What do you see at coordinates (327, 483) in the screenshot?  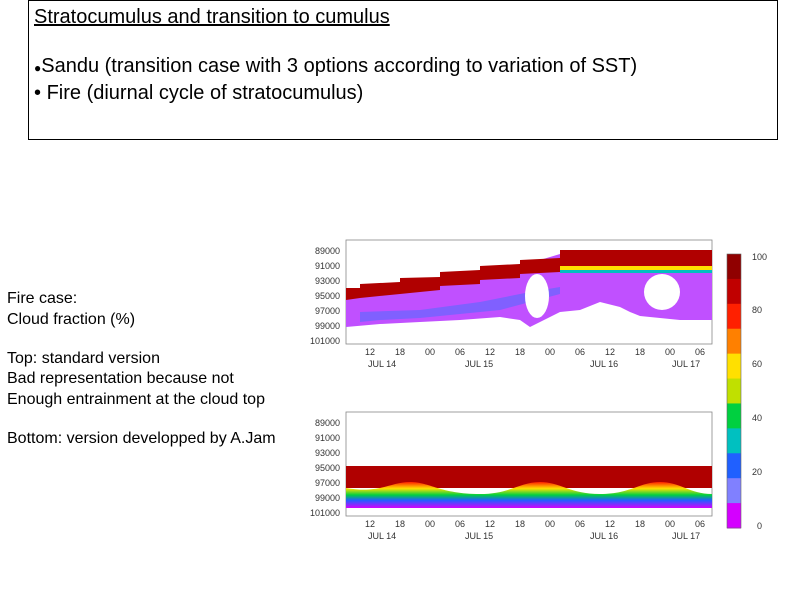 I see `bottom-ytick: 97000` at bounding box center [327, 483].